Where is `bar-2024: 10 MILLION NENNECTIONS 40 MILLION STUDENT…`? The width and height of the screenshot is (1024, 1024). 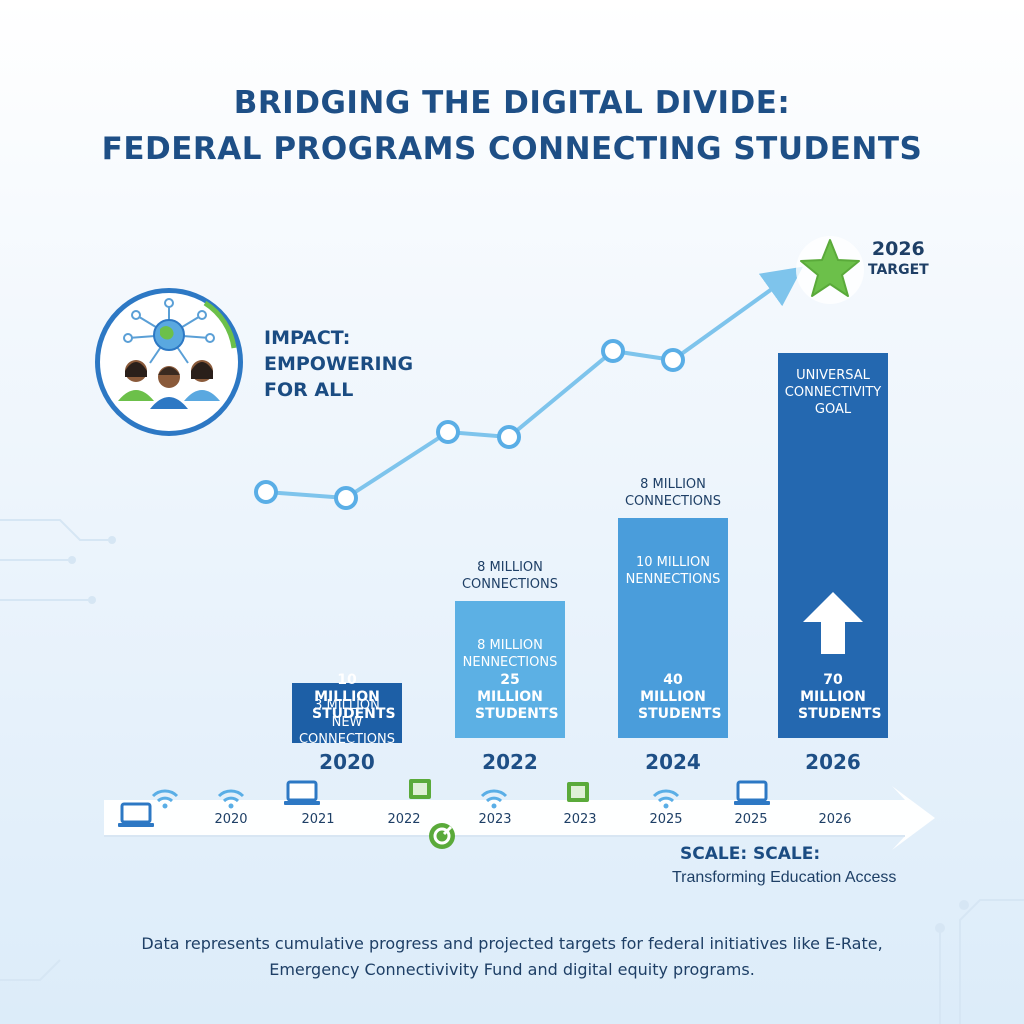
bar-2024: 10 MILLION NENNECTIONS 40 MILLION STUDENT… is located at coordinates (673, 628).